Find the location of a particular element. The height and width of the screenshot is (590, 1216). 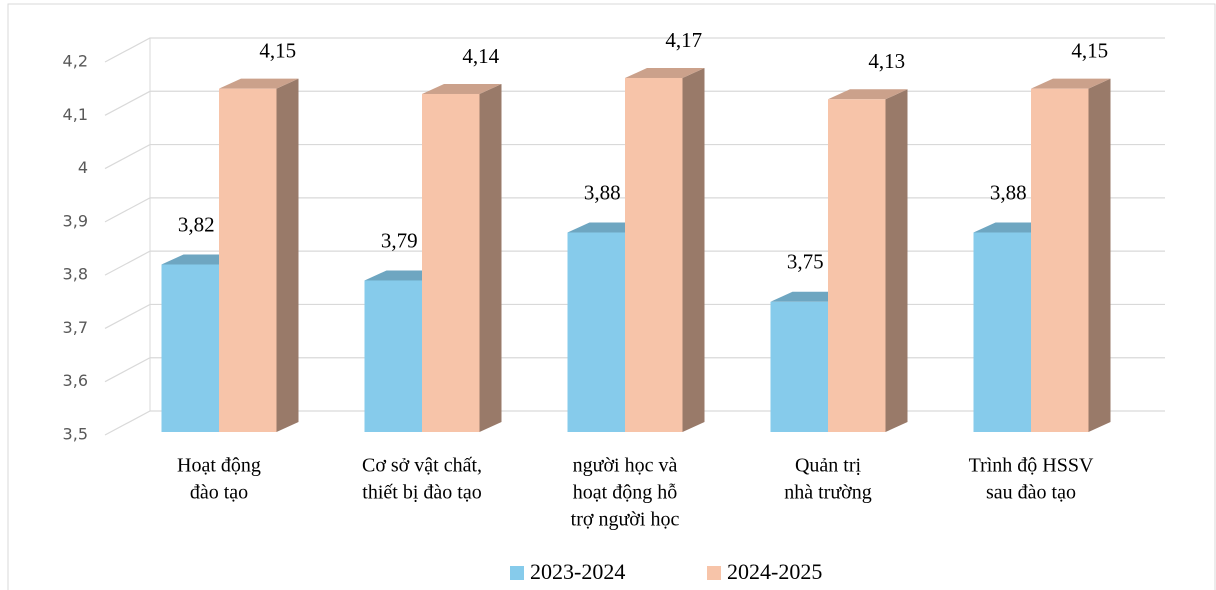

legend-label: 2023-2024 is located at coordinates (577, 571).